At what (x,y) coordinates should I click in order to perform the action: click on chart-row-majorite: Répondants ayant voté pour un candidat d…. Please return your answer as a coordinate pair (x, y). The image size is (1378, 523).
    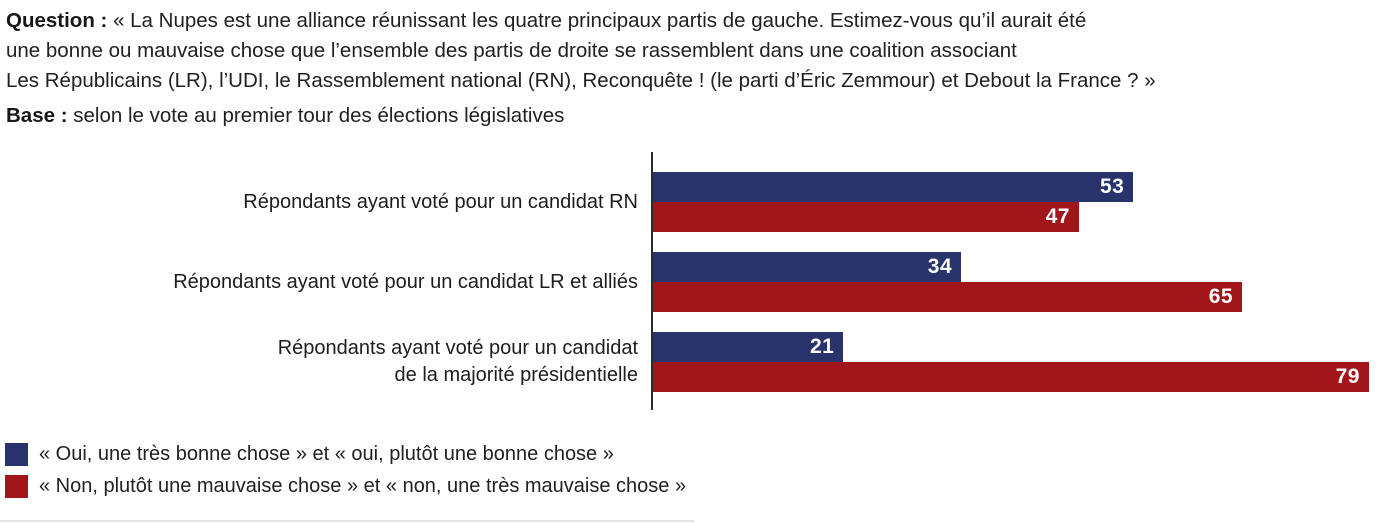
    Looking at the image, I should click on (689, 362).